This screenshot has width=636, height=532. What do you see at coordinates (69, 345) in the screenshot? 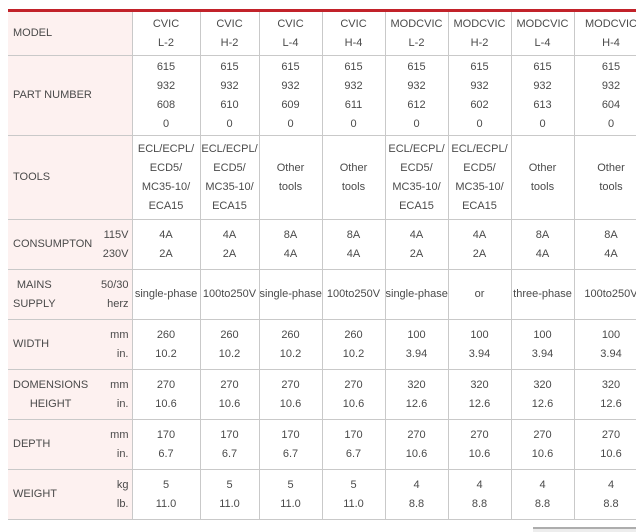
I see `row-label-layout: WIDTH mm in.` at bounding box center [69, 345].